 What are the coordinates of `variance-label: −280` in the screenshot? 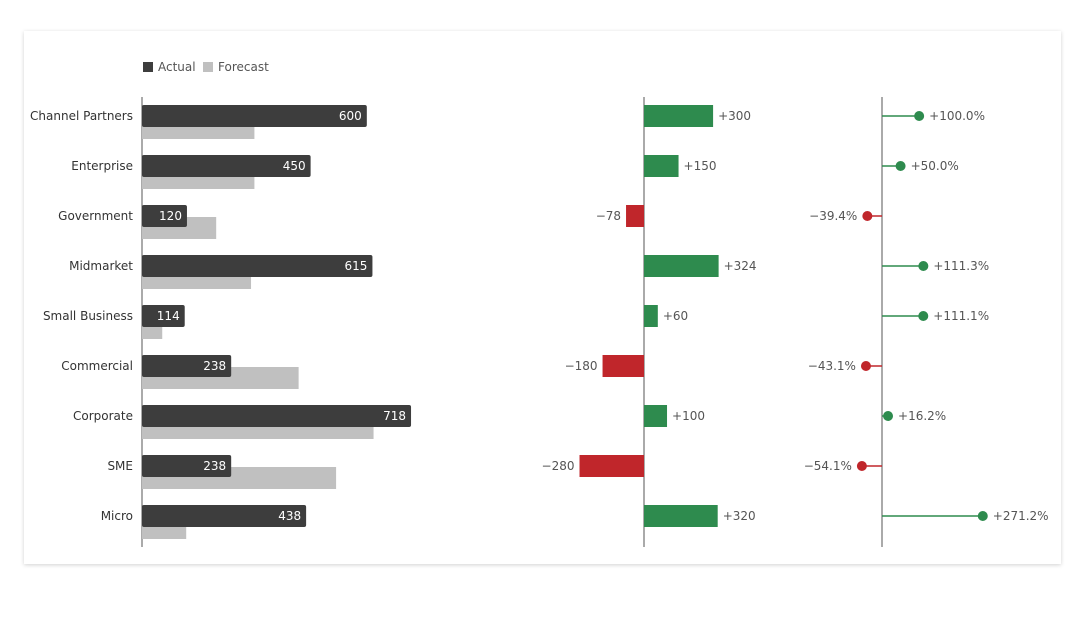 It's located at (558, 466).